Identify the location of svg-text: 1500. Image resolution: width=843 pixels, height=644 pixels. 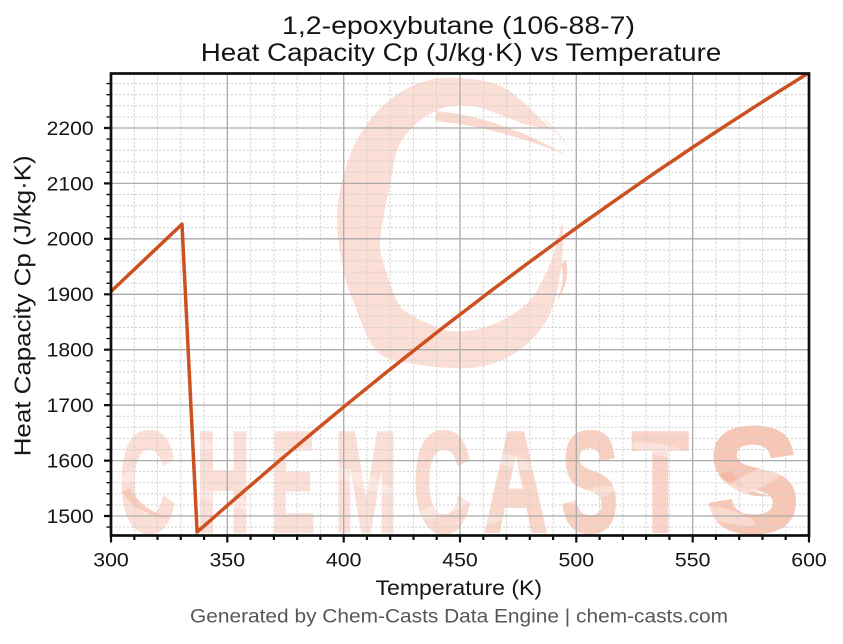
(70, 517).